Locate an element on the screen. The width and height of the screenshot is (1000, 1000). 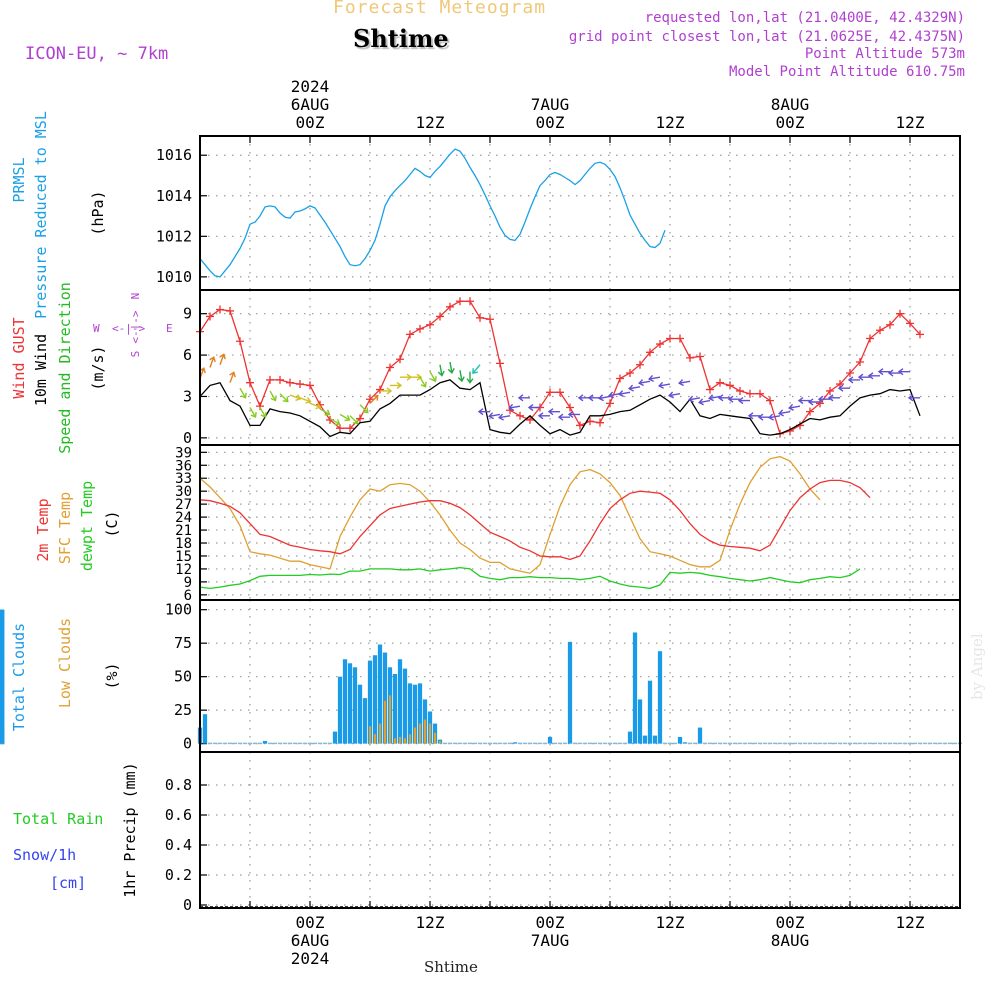
bottom-time-label: 12Z is located at coordinates (910, 922).